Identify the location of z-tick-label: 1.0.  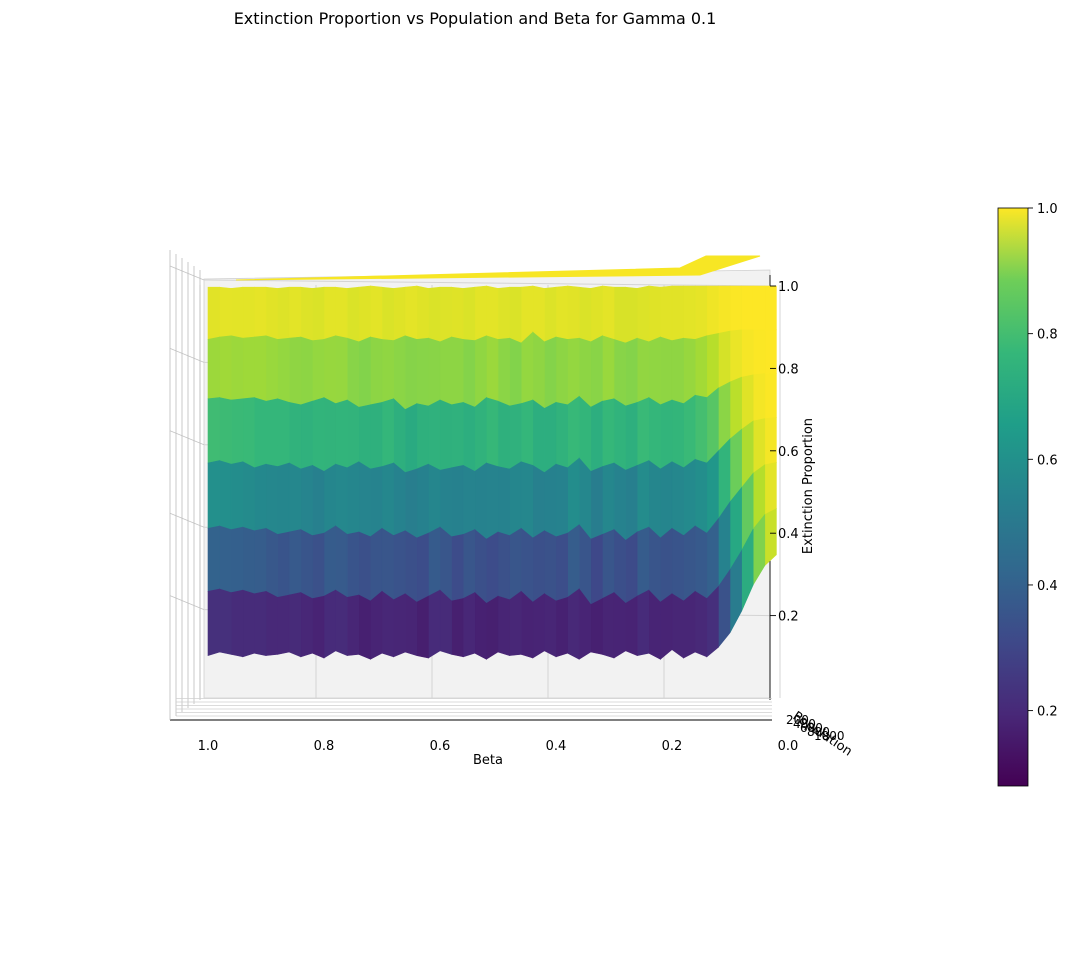
(788, 287).